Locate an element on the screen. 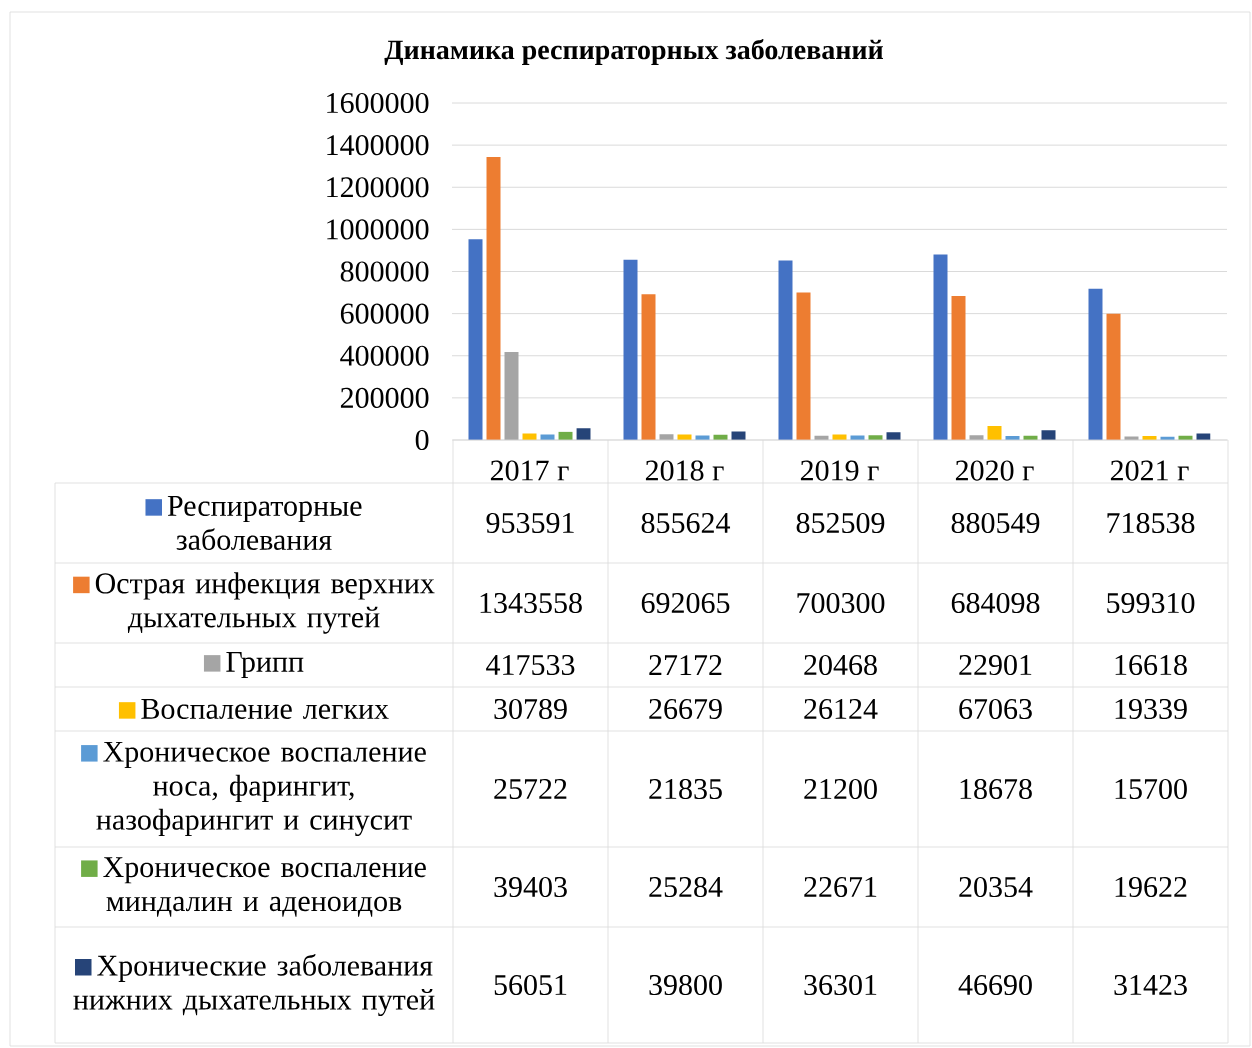 The image size is (1252, 1048). data-label: 30789 is located at coordinates (530, 709).